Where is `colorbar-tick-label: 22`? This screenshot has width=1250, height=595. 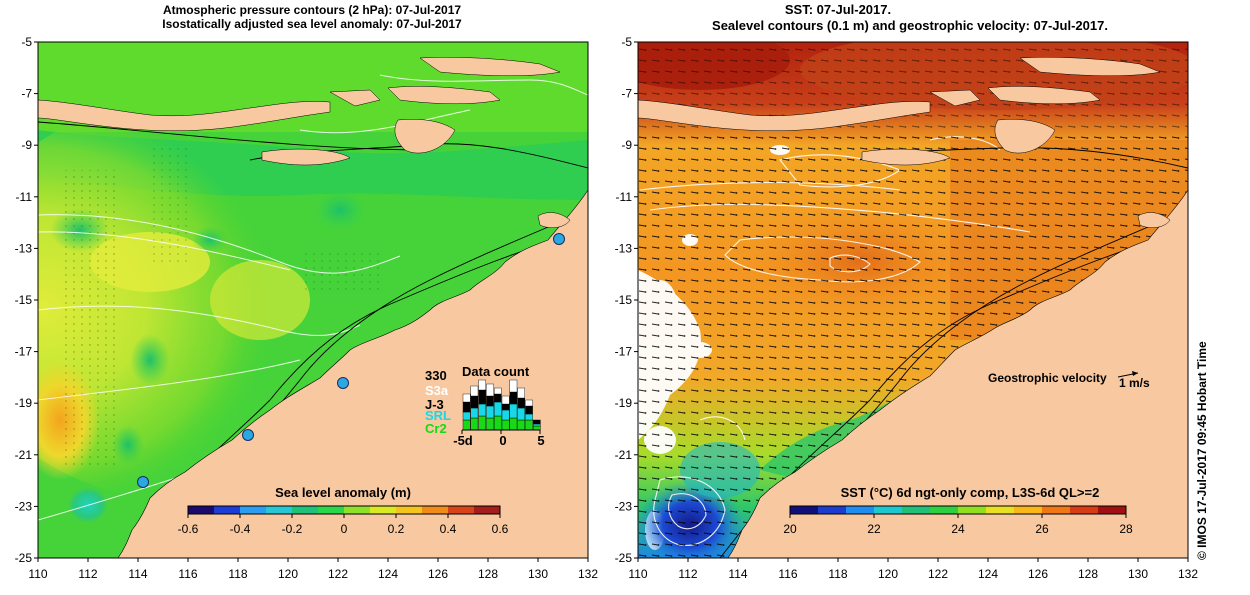
colorbar-tick-label: 22 is located at coordinates (874, 529).